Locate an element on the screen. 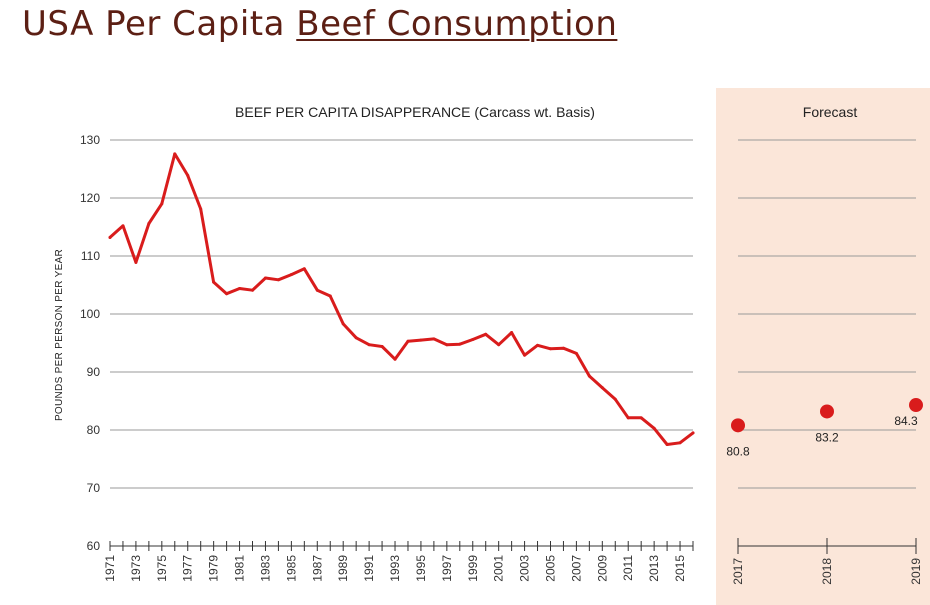  y-tick-label: 70 is located at coordinates (94, 488).